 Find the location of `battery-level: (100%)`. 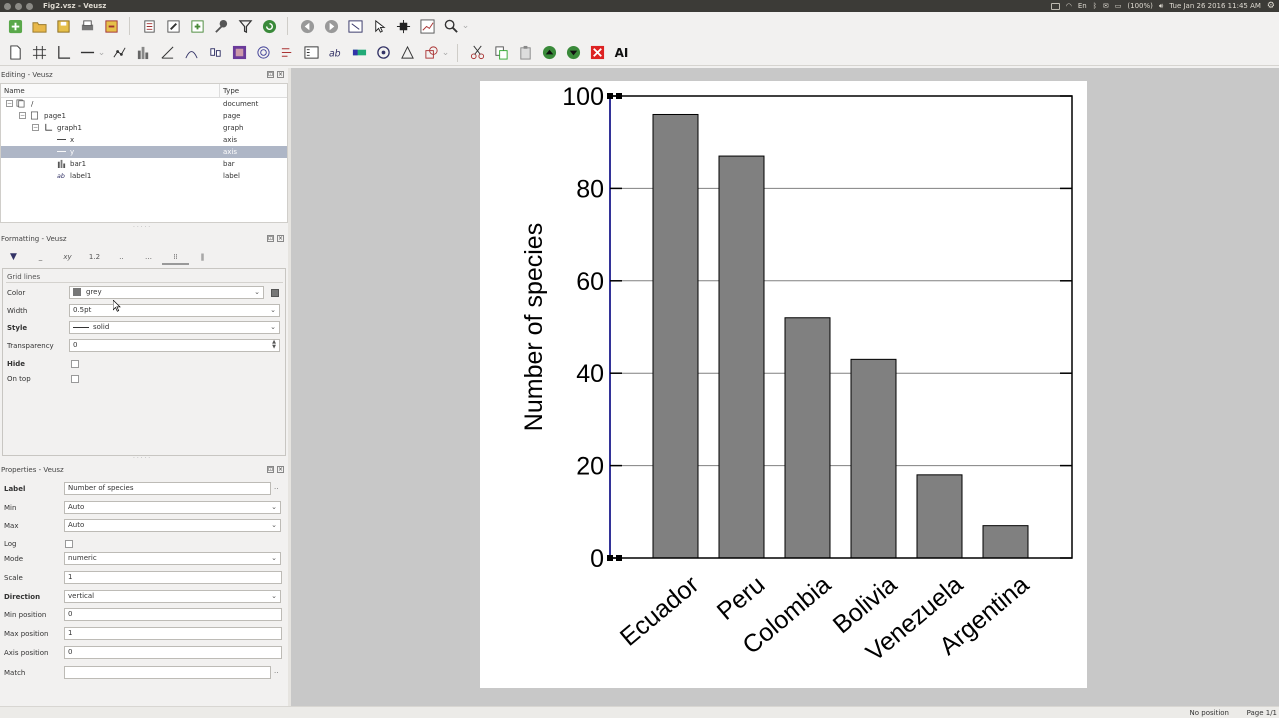

battery-level: (100%) is located at coordinates (1140, 6).